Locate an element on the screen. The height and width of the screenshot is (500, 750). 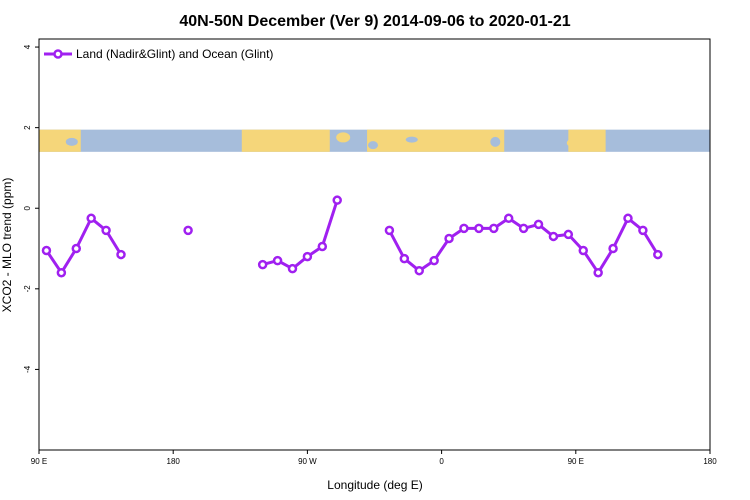
series-layer is located at coordinates (352, 236).